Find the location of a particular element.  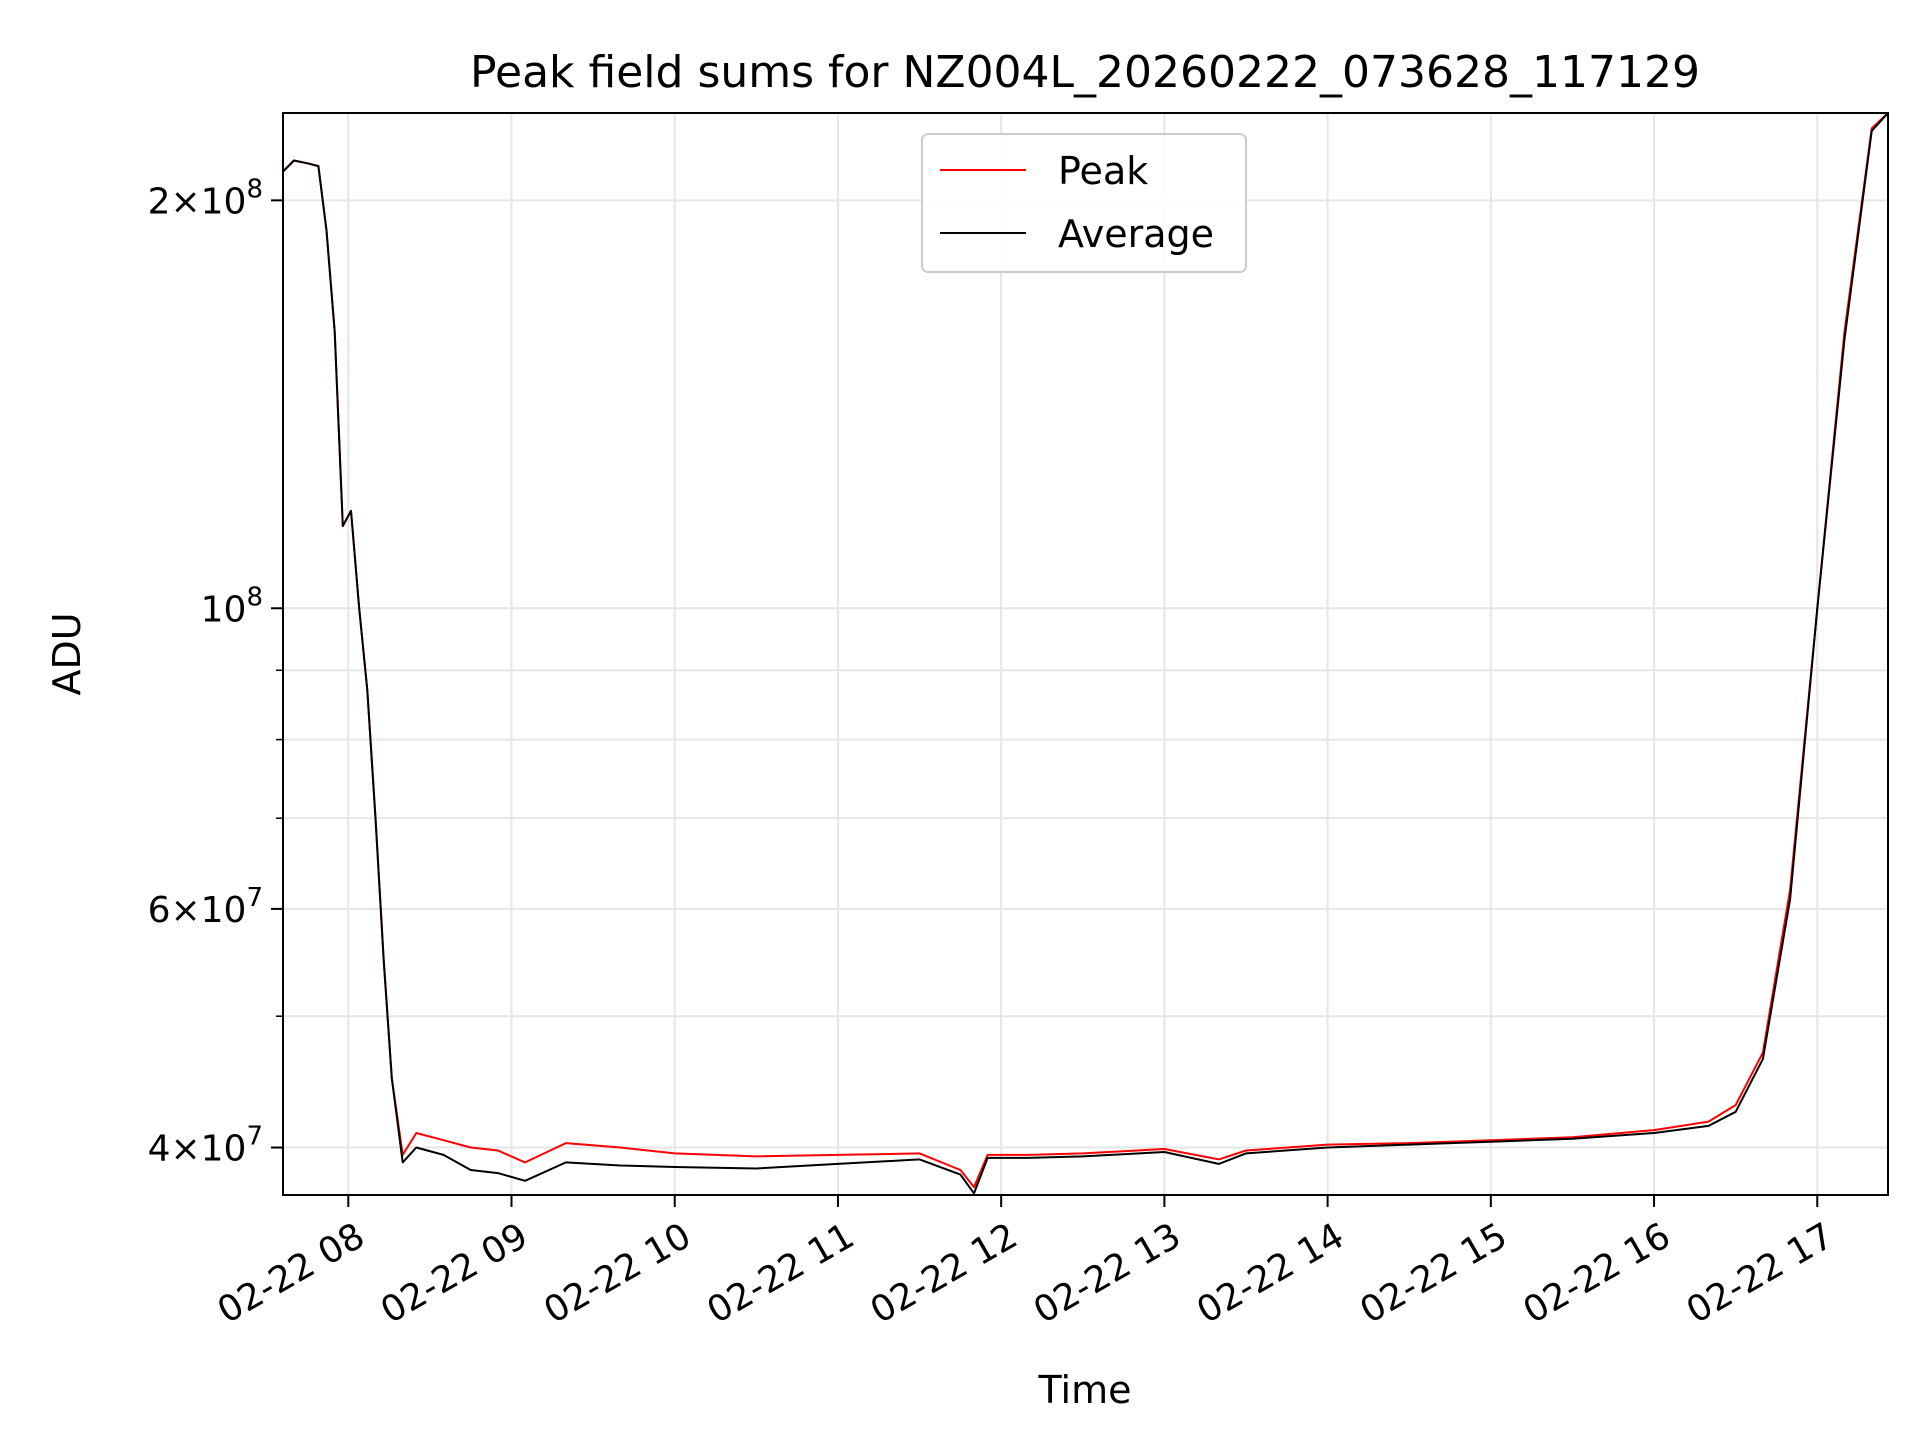

y-tick-label: 4×107 is located at coordinates (205, 1146).